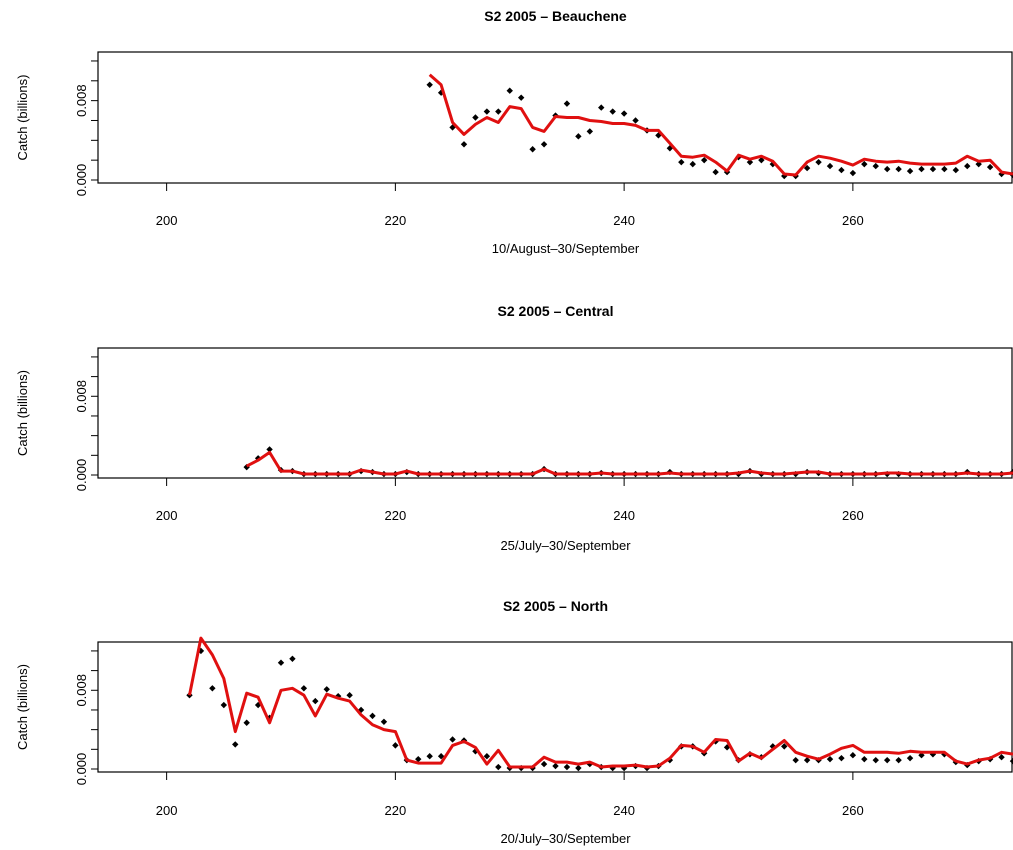 The image size is (1013, 850). Describe the element at coordinates (565, 838) in the screenshot. I see `x-axis-label: 20/July–30/September` at that location.